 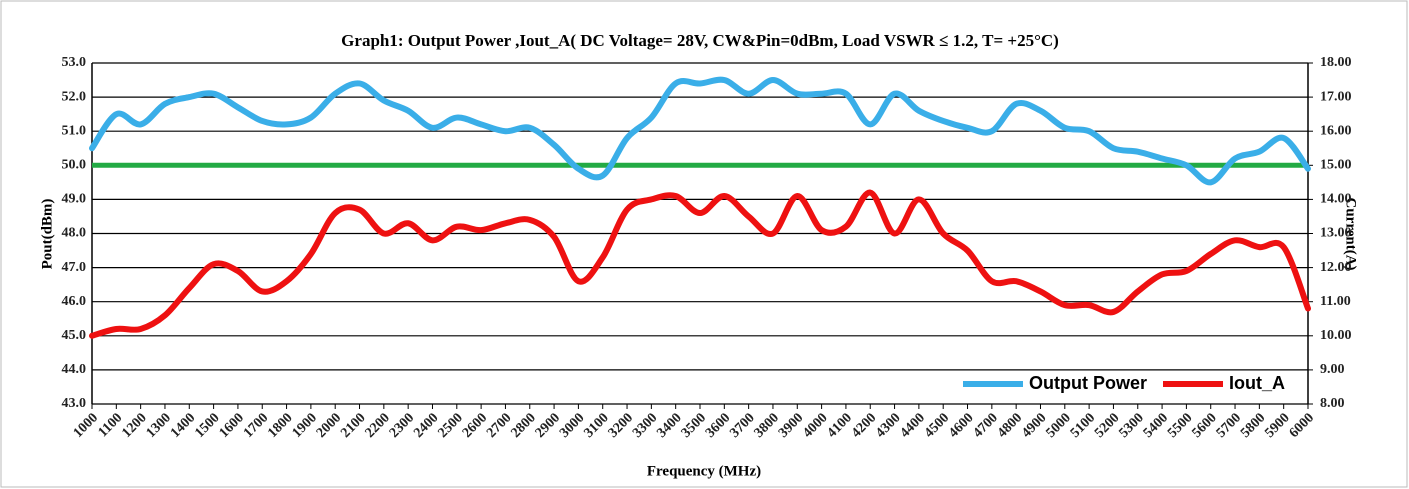 What do you see at coordinates (704, 471) in the screenshot?
I see `x-axis-title: Frequency (MHz)` at bounding box center [704, 471].